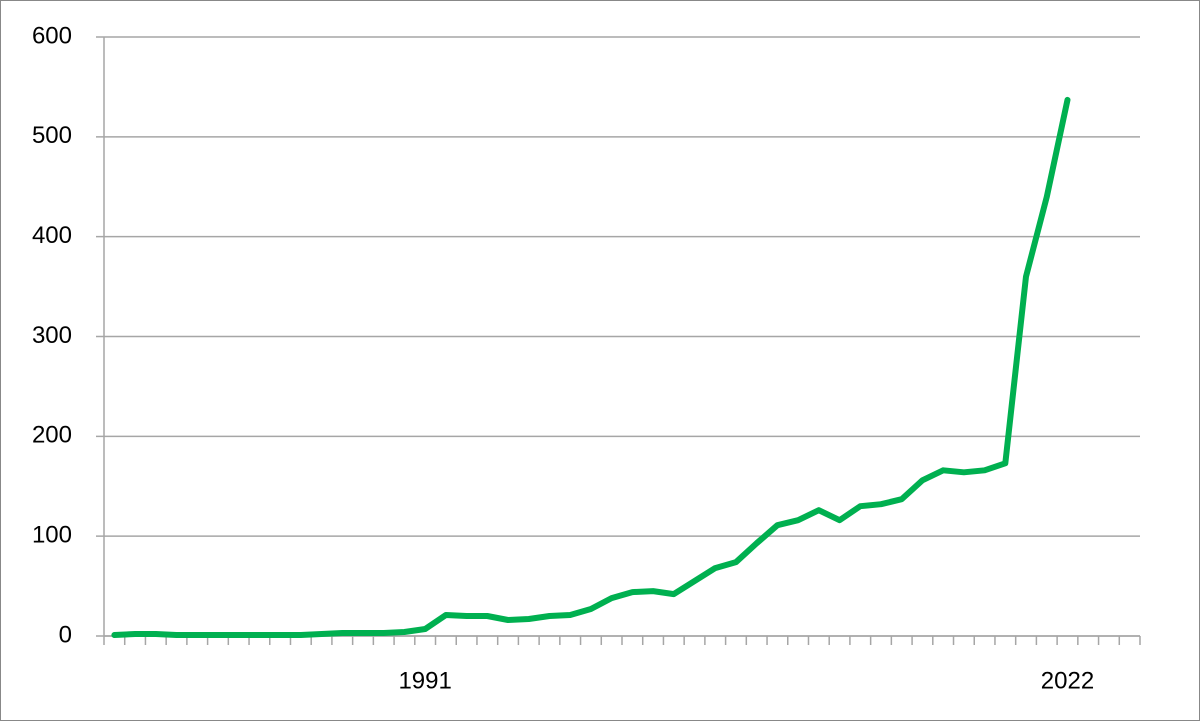  What do you see at coordinates (52, 235) in the screenshot?
I see `y-tick-label: 400` at bounding box center [52, 235].